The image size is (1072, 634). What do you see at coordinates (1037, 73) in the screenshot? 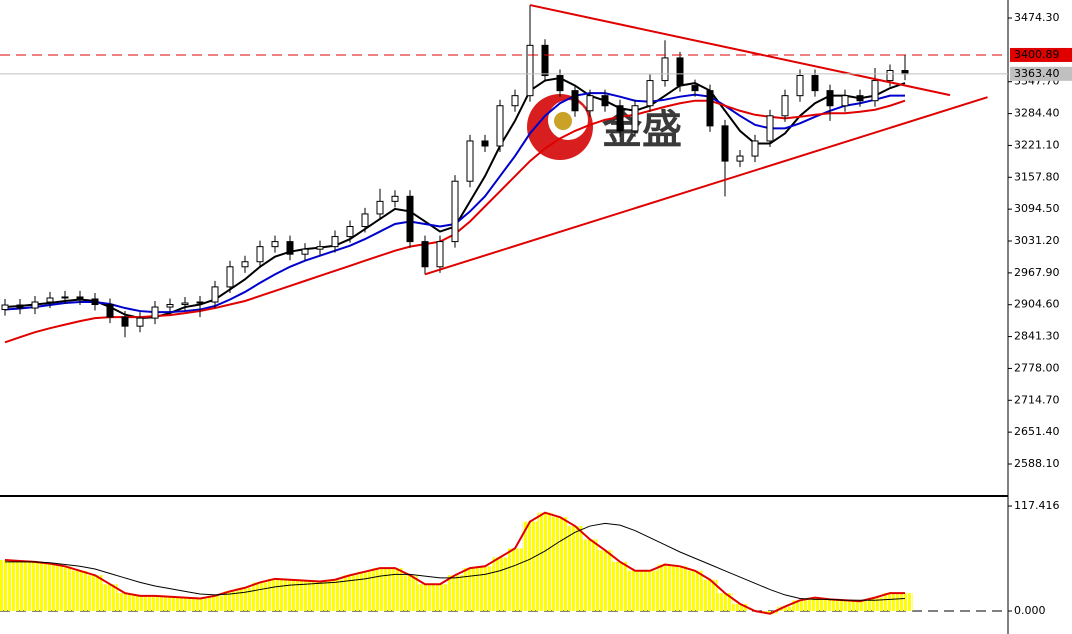
I see `price-level-label: 3363.40` at bounding box center [1037, 73].